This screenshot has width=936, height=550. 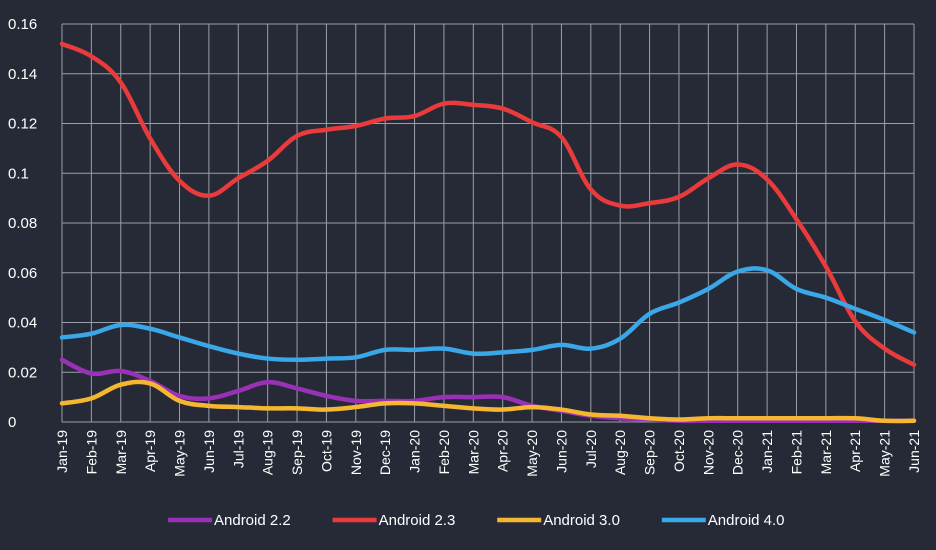 What do you see at coordinates (91, 452) in the screenshot?
I see `x-tick-label: Feb-19` at bounding box center [91, 452].